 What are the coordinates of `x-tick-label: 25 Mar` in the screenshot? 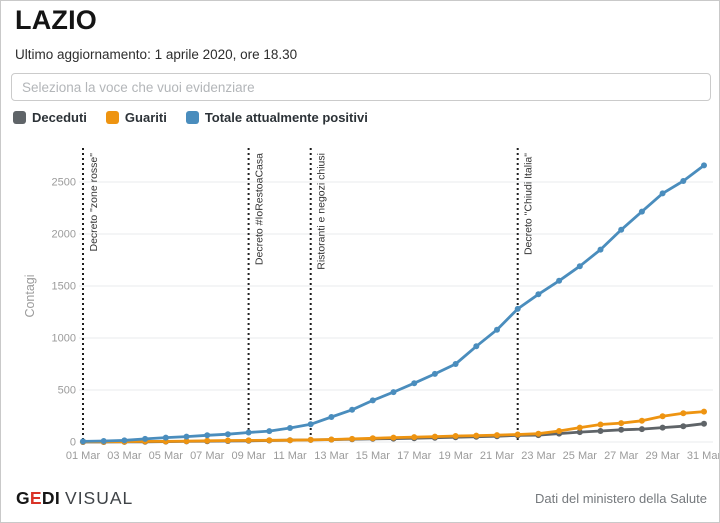 It's located at (580, 456).